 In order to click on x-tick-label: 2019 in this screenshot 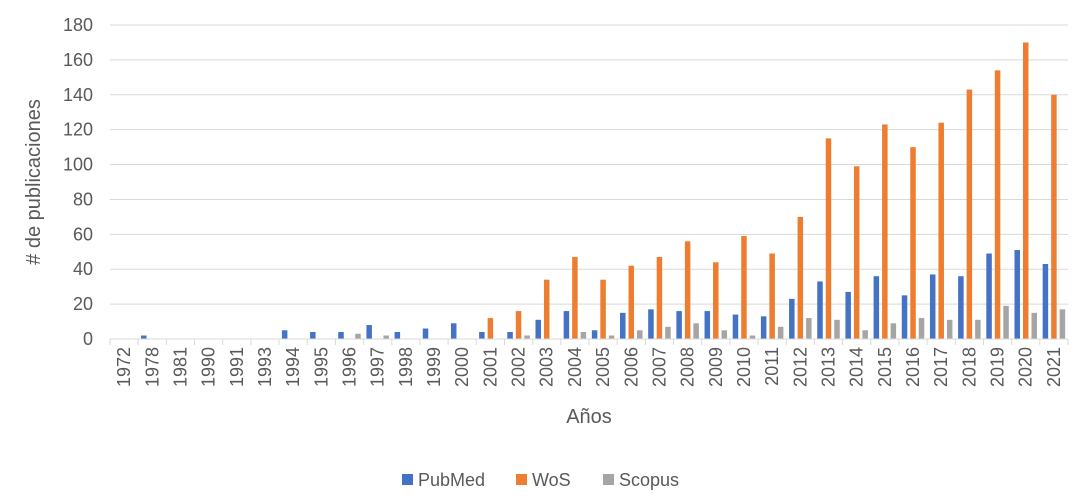, I will do `click(998, 367)`.